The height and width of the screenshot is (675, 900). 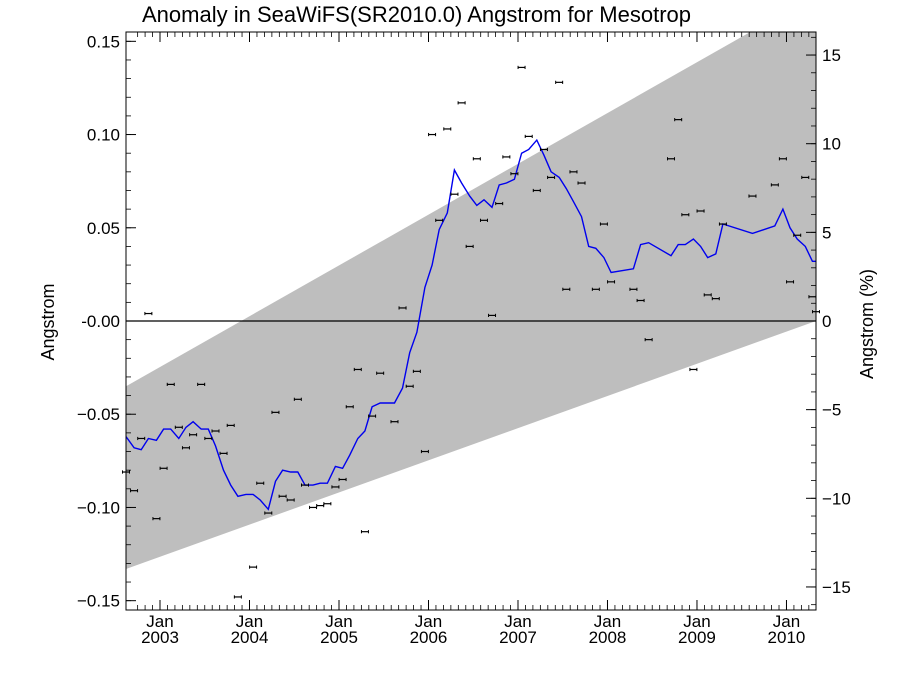 What do you see at coordinates (103, 135) in the screenshot?
I see `y-tick-label: 0.10` at bounding box center [103, 135].